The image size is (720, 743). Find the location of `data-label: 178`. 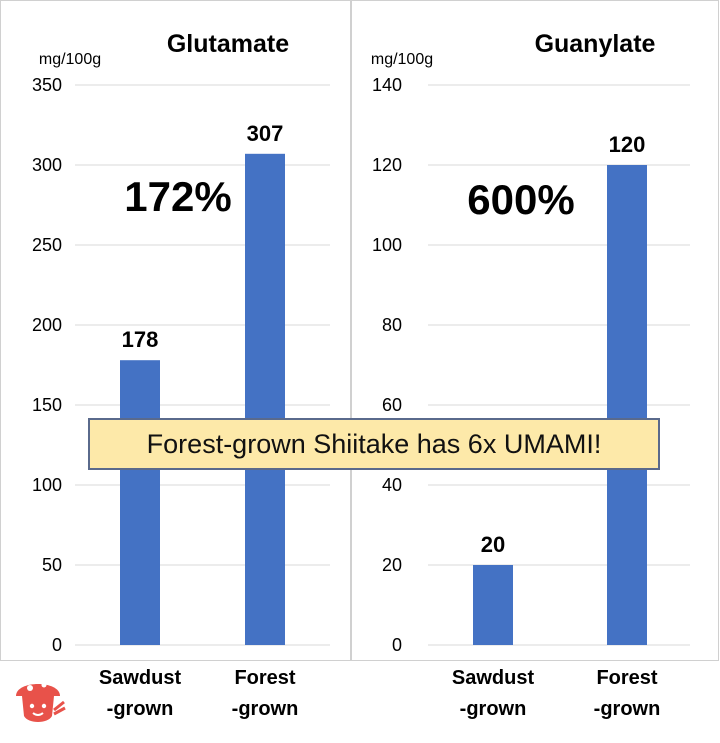

data-label: 178 is located at coordinates (140, 339).